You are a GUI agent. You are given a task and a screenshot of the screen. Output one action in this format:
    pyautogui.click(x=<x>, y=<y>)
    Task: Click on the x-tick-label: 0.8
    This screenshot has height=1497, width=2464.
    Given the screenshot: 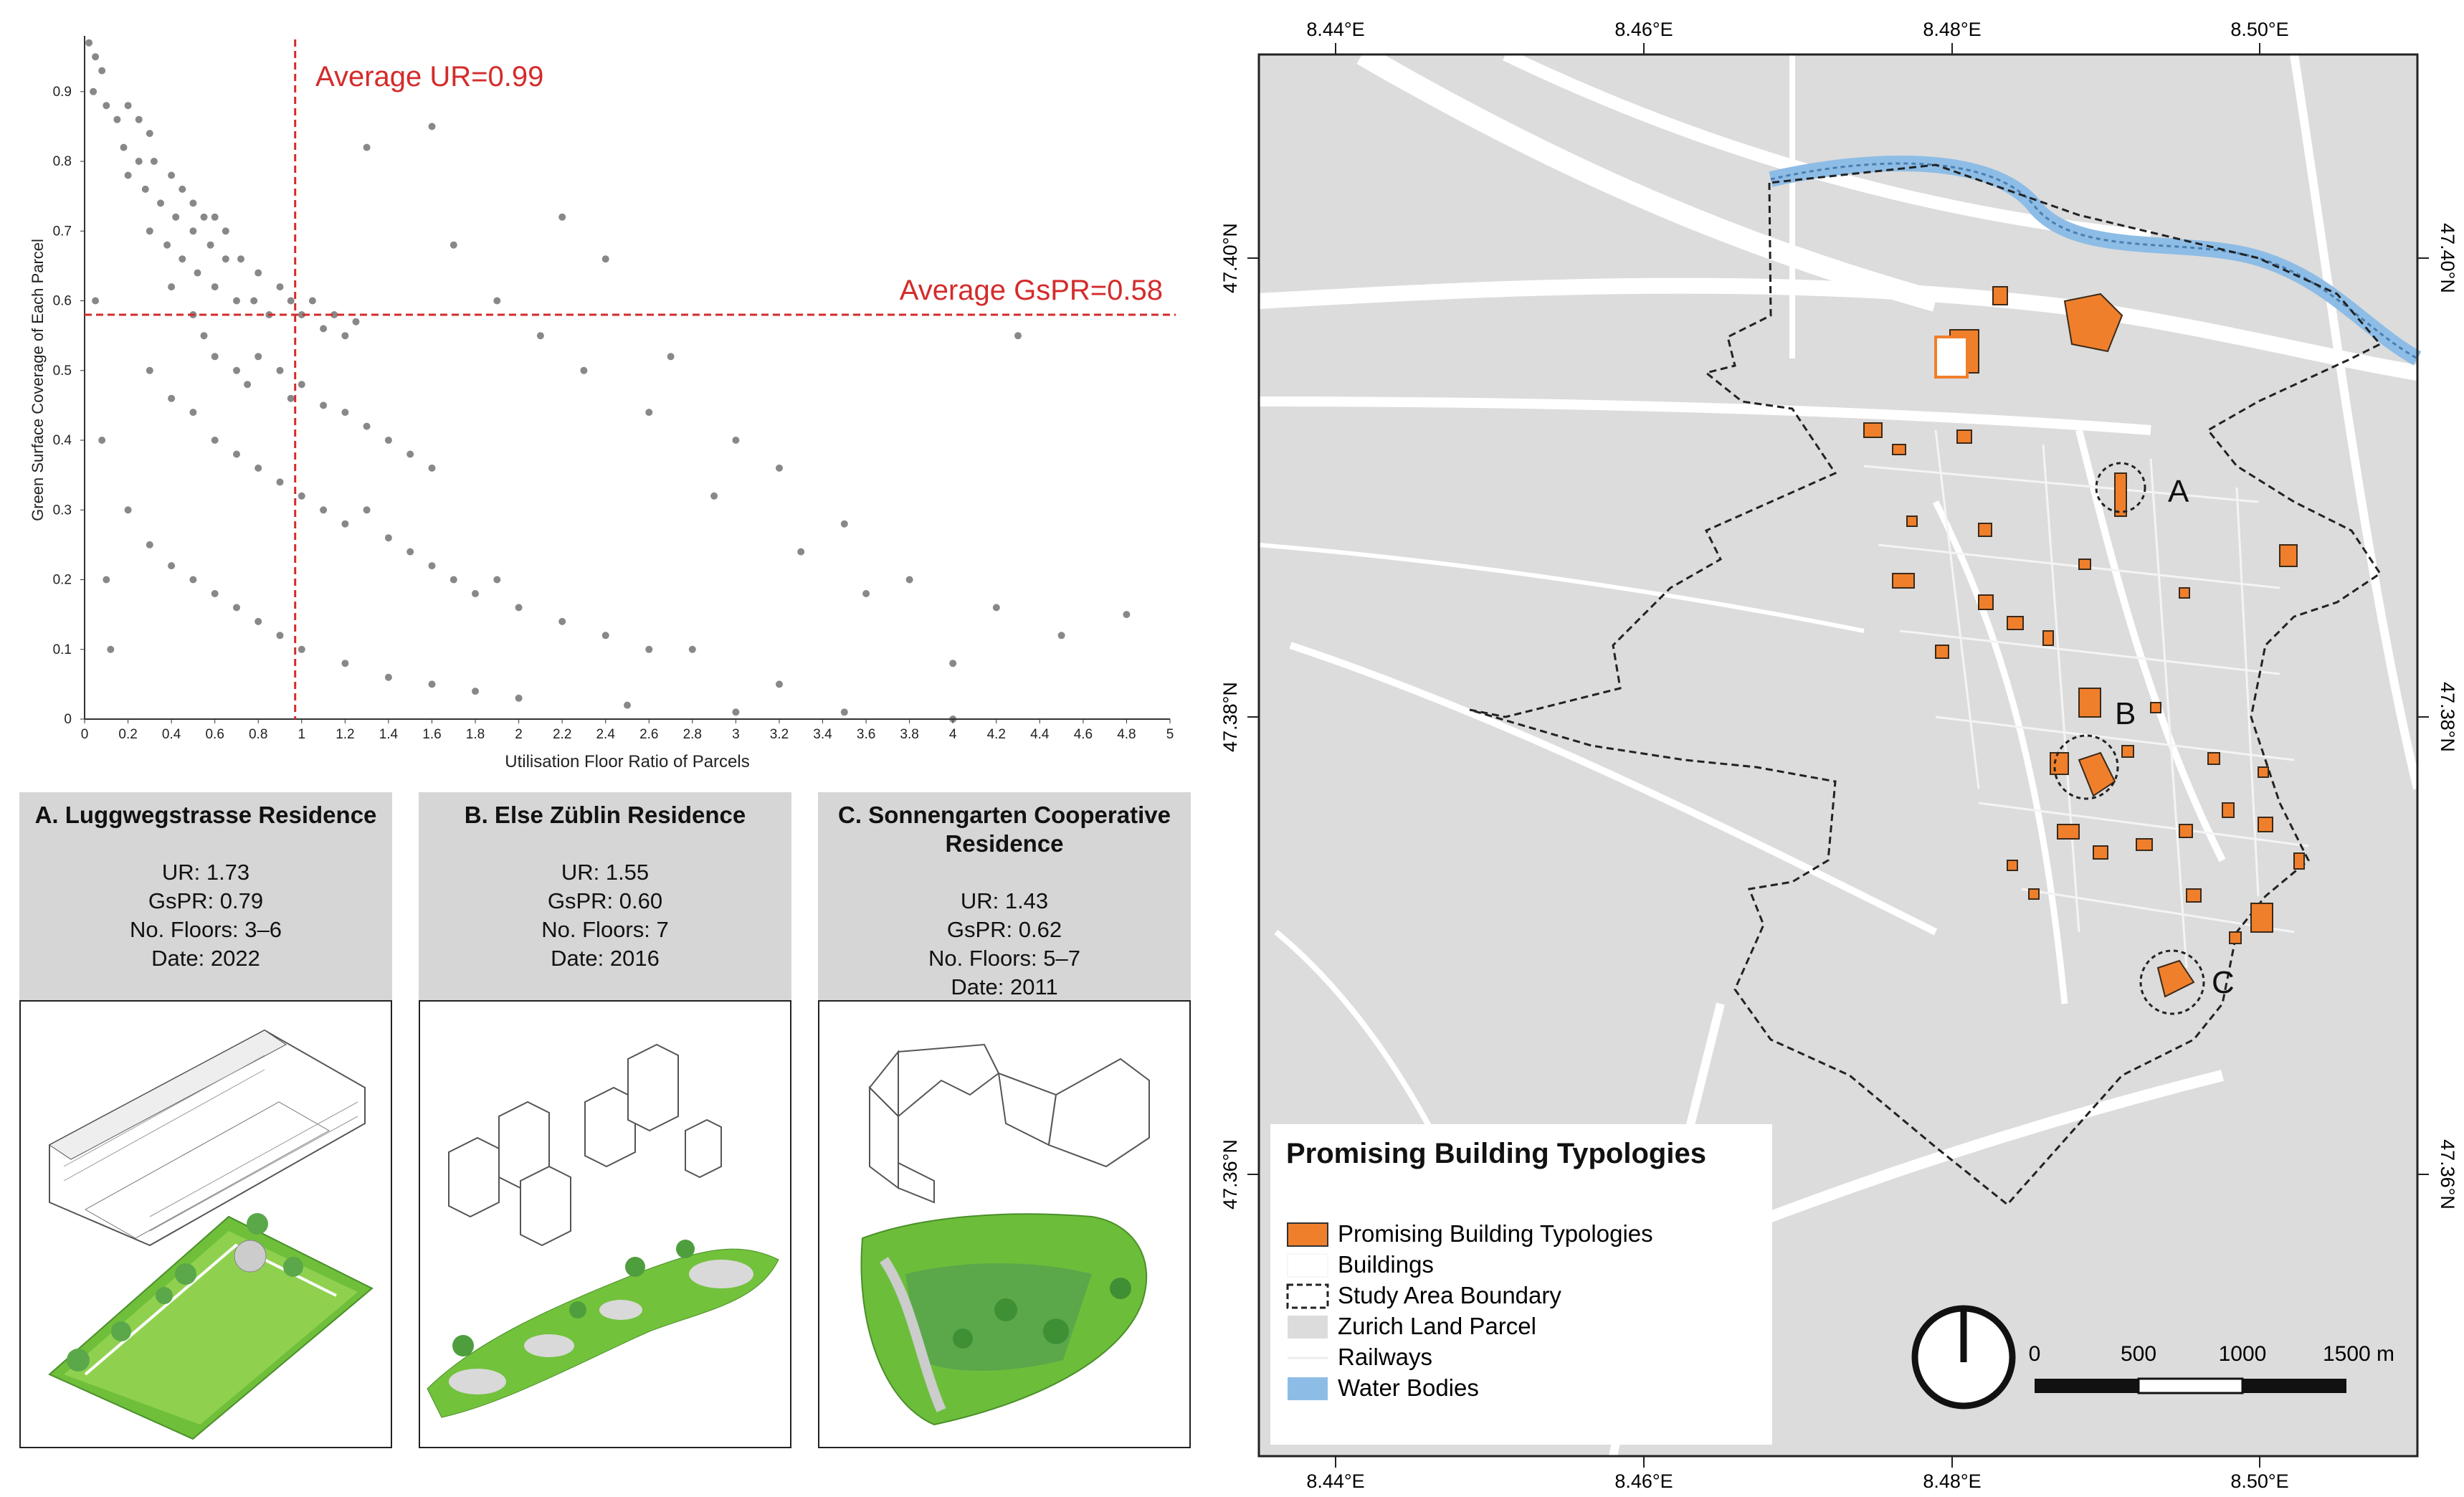 What is the action you would take?
    pyautogui.click(x=258, y=734)
    